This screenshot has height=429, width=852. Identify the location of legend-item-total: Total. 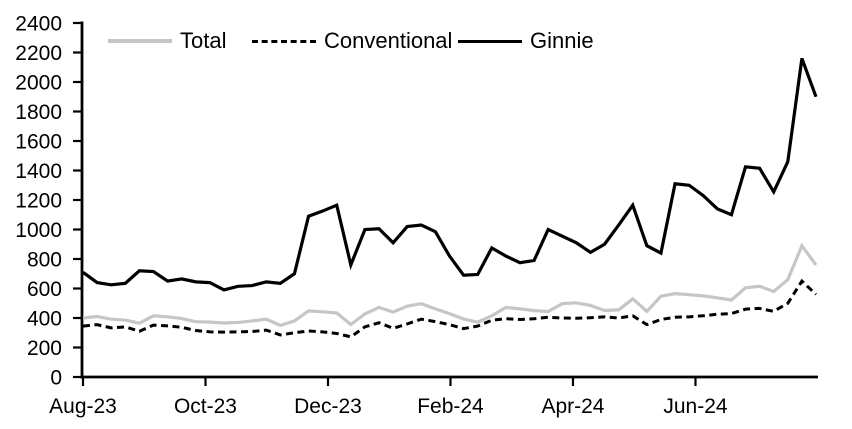
(167, 41).